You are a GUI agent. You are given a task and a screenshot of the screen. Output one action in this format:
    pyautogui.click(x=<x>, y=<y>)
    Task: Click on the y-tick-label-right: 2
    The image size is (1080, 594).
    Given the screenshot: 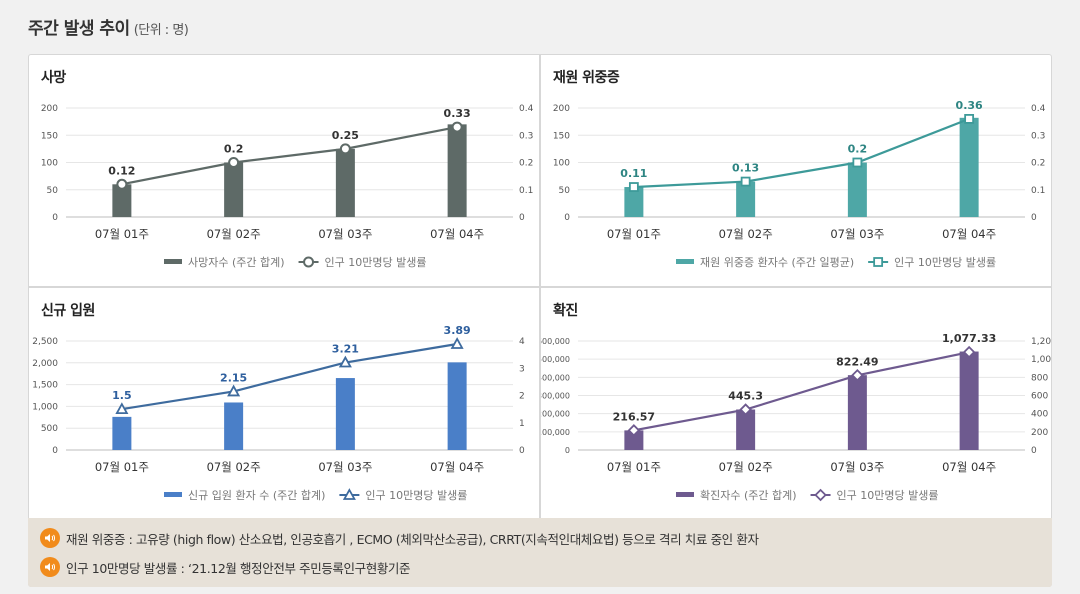 What is the action you would take?
    pyautogui.click(x=522, y=397)
    